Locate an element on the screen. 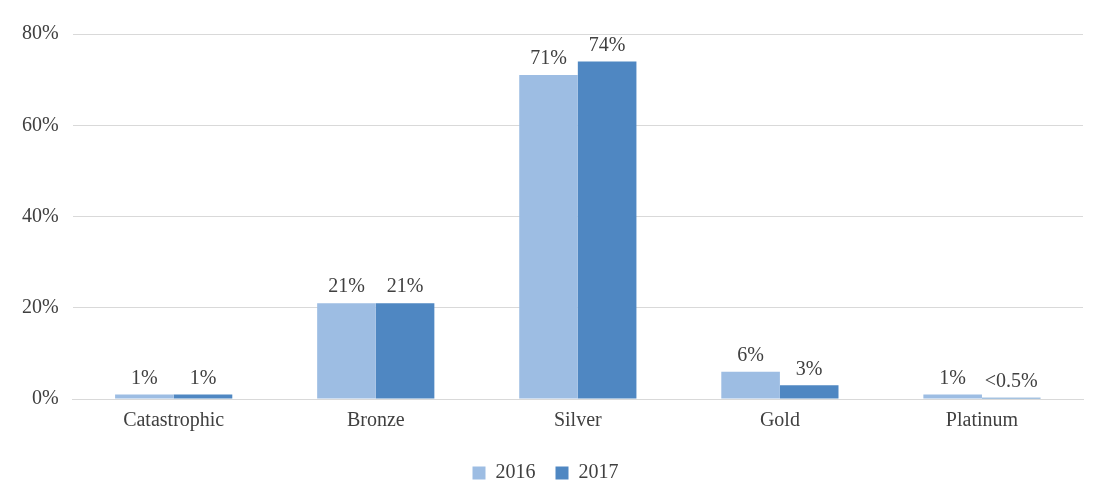 The image size is (1101, 501). x-tick-label: Silver is located at coordinates (578, 419).